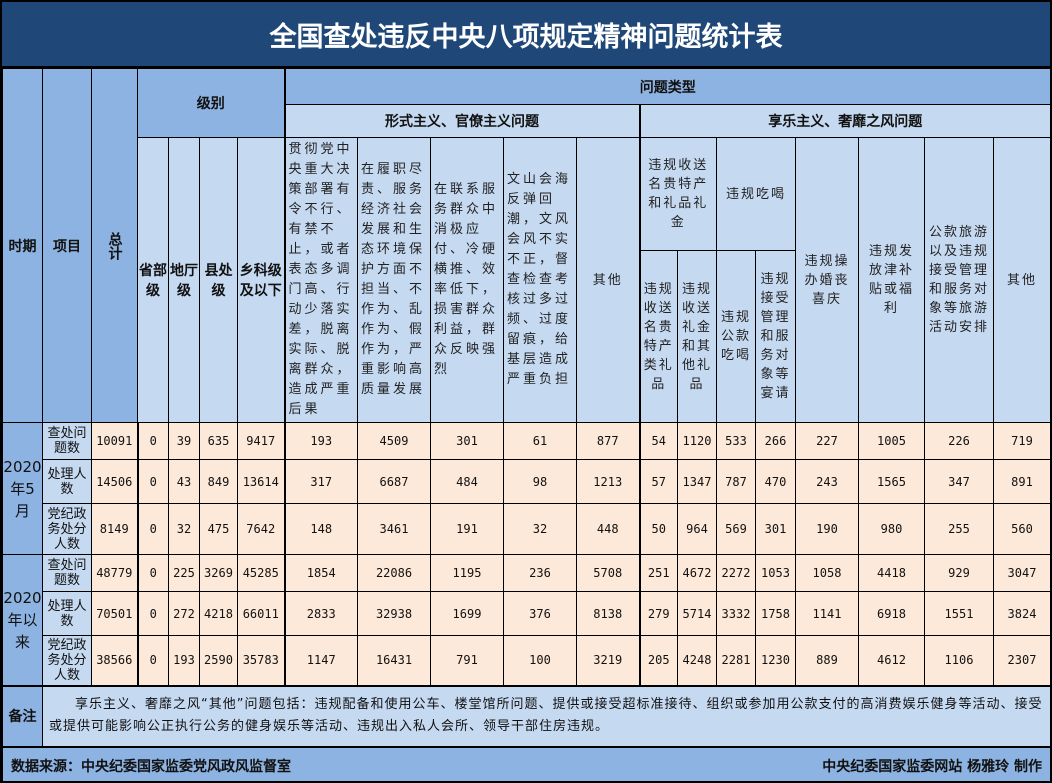 The width and height of the screenshot is (1052, 783). I want to click on table-cell: 1230, so click(775, 660).